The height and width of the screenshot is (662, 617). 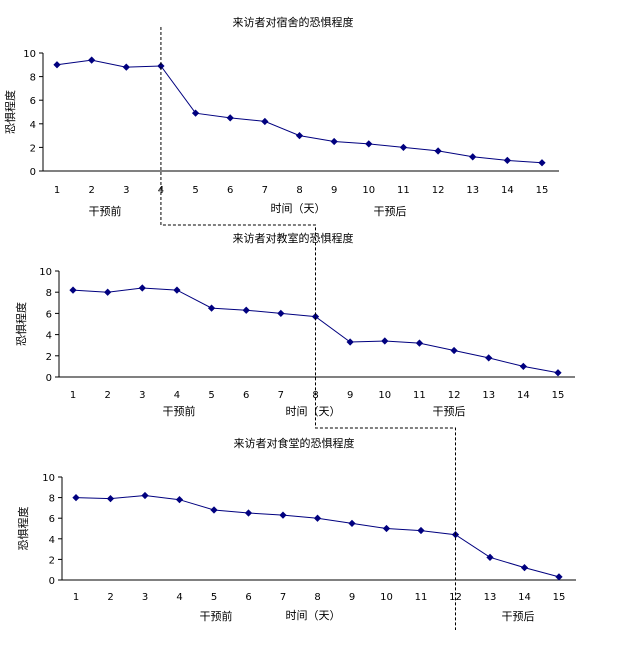 I want to click on series-line, so click(x=299, y=111).